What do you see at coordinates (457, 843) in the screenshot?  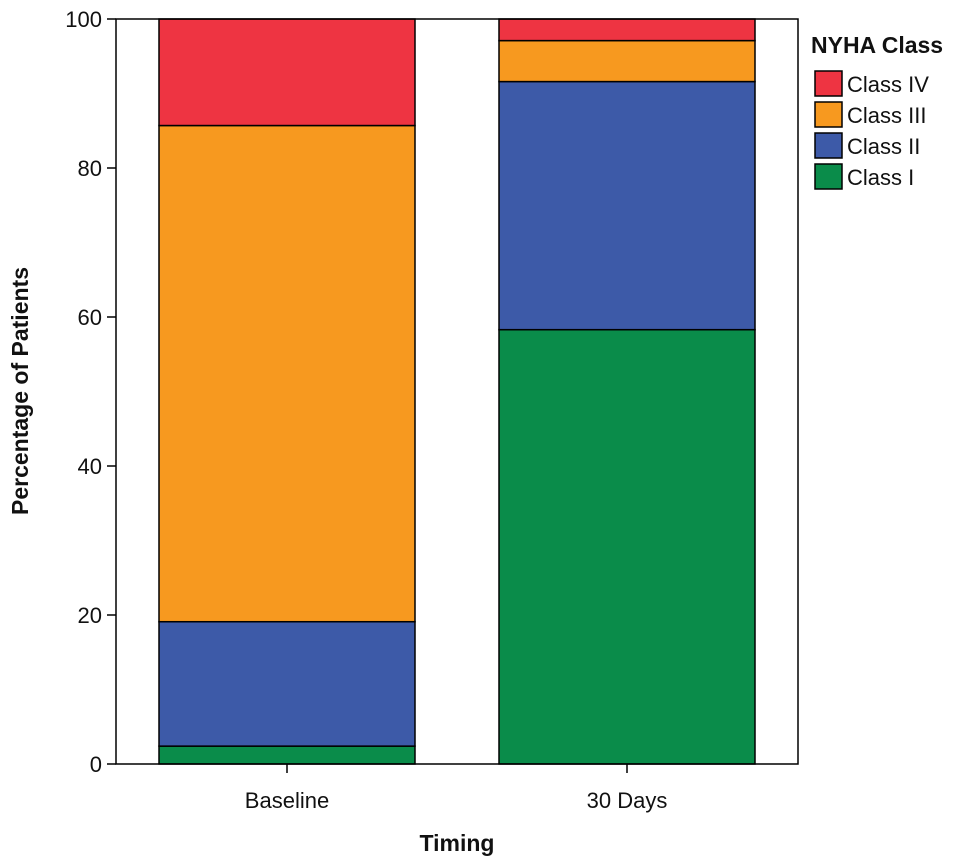 I see `x-axis-title: Timing` at bounding box center [457, 843].